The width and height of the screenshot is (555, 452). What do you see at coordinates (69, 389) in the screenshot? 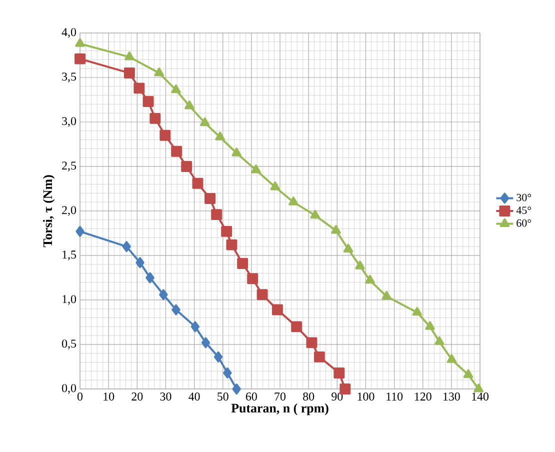
I see `y-tick-label: 0,0` at bounding box center [69, 389].